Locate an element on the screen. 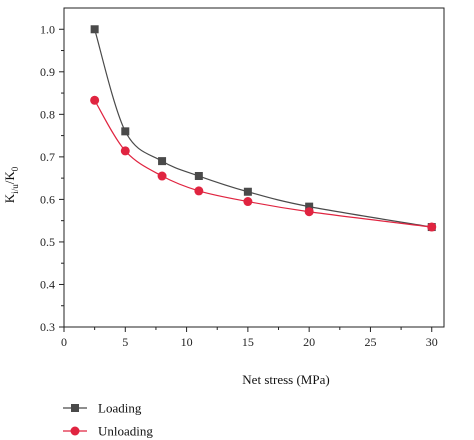  x-axis-title: Net stress (MPa) is located at coordinates (285, 379).